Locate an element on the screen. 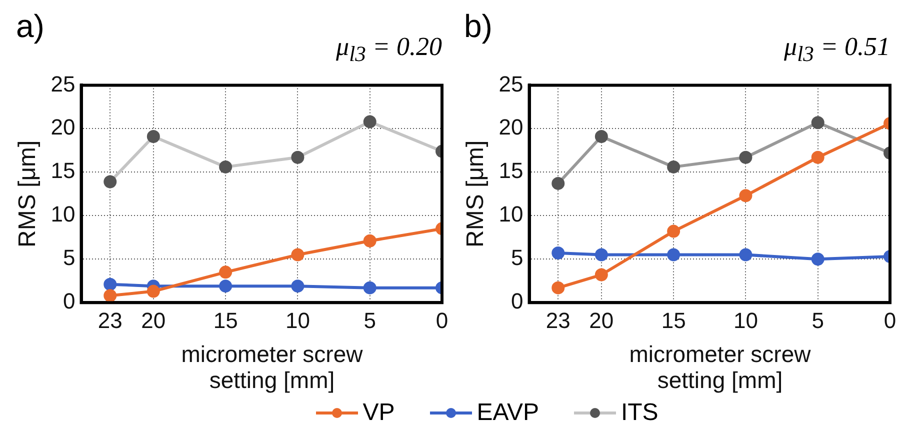 This screenshot has height=439, width=913. chart-title: b) is located at coordinates (478, 26).